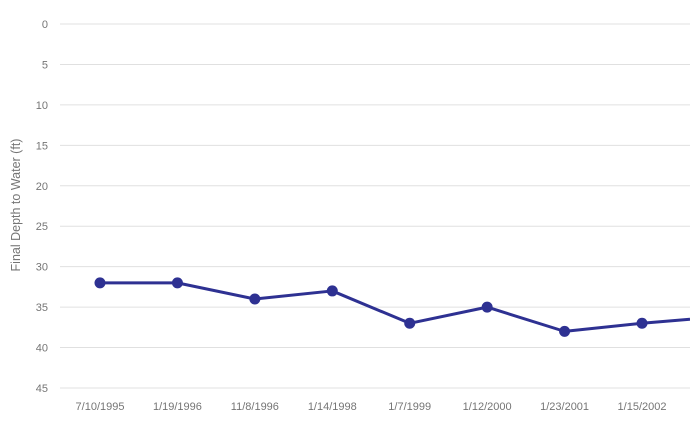  I want to click on y-tick-label-40: 40, so click(42, 349).